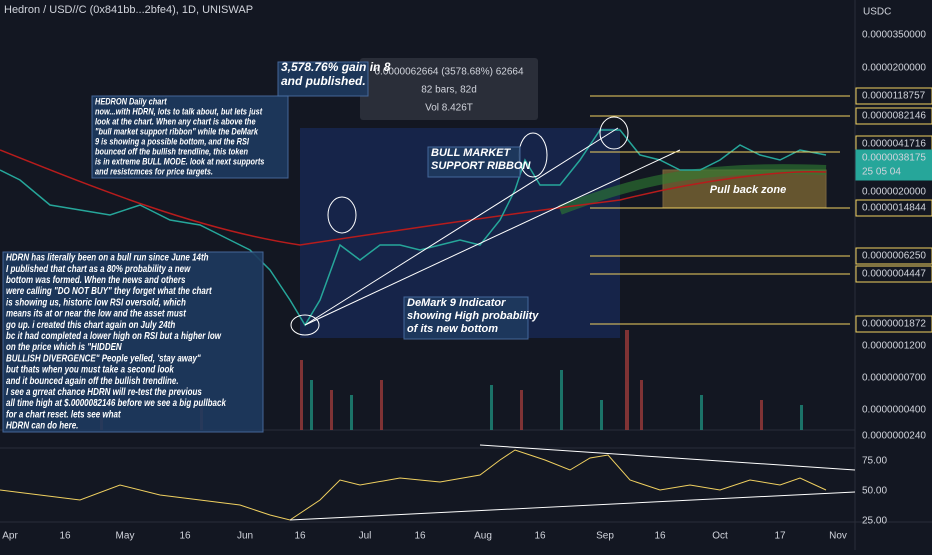 The width and height of the screenshot is (932, 555). I want to click on tooltip-bars: 82 bars, 82d, so click(449, 90).